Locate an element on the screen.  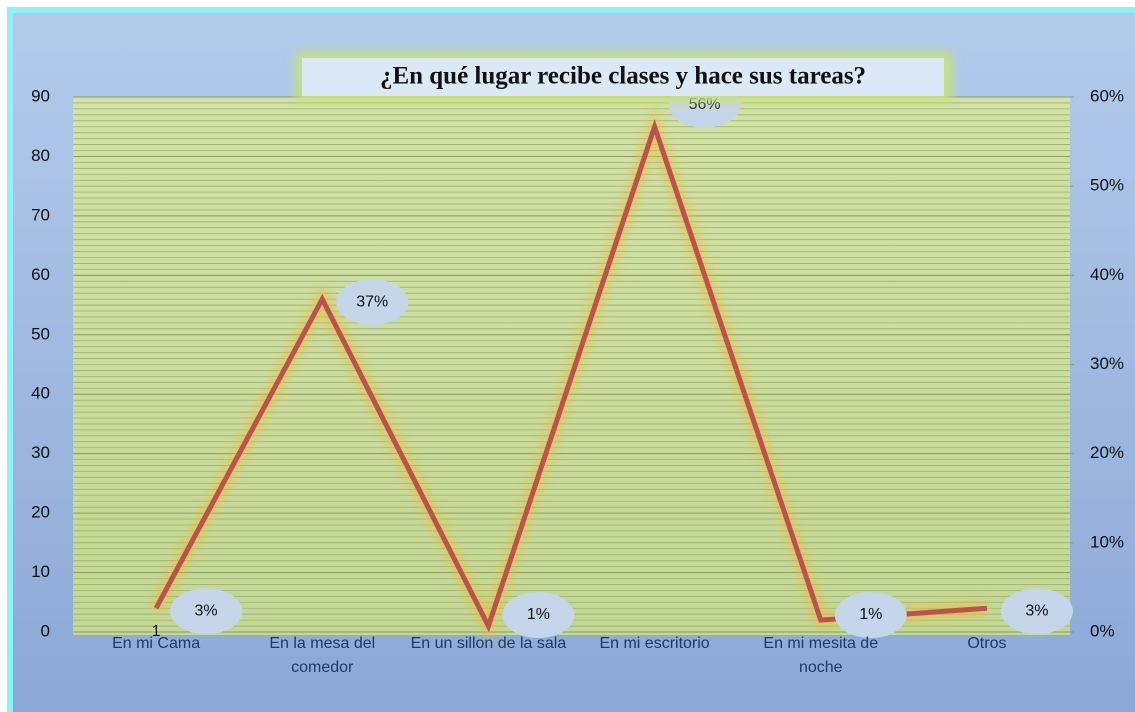
data-label: 37% is located at coordinates (372, 301).